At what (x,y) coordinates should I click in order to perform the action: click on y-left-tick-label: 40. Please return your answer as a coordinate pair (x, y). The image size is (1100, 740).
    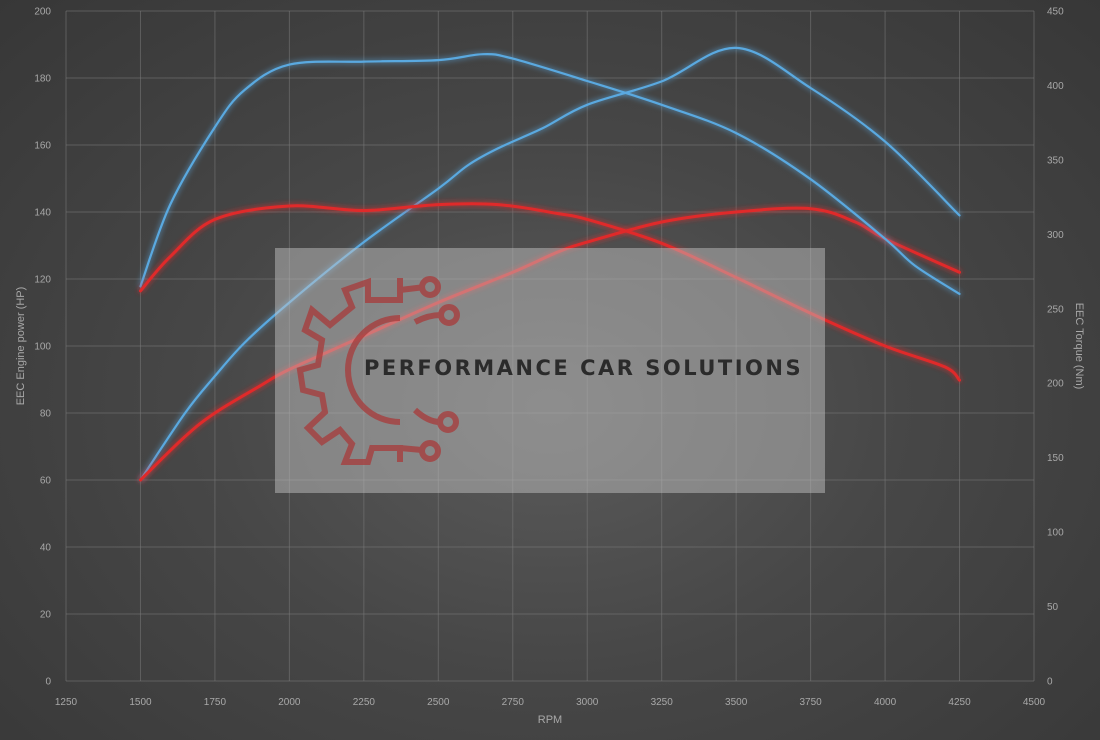
    Looking at the image, I should click on (46, 548).